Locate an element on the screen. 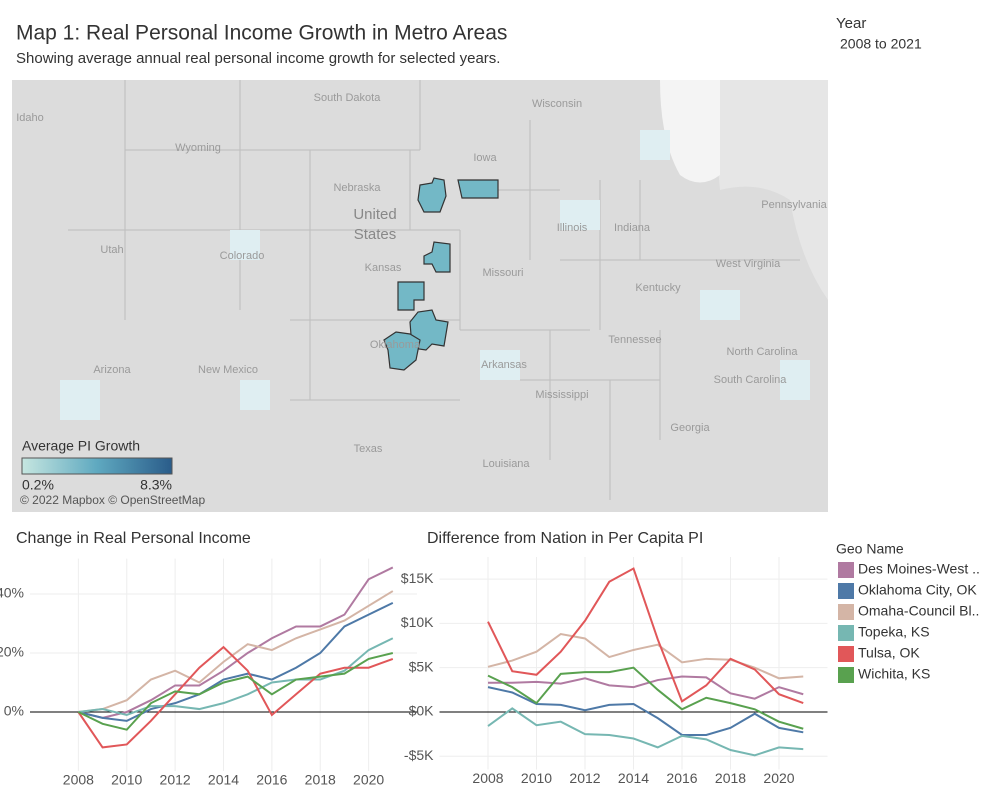 The image size is (1000, 805). map-label: Louisiana is located at coordinates (506, 464).